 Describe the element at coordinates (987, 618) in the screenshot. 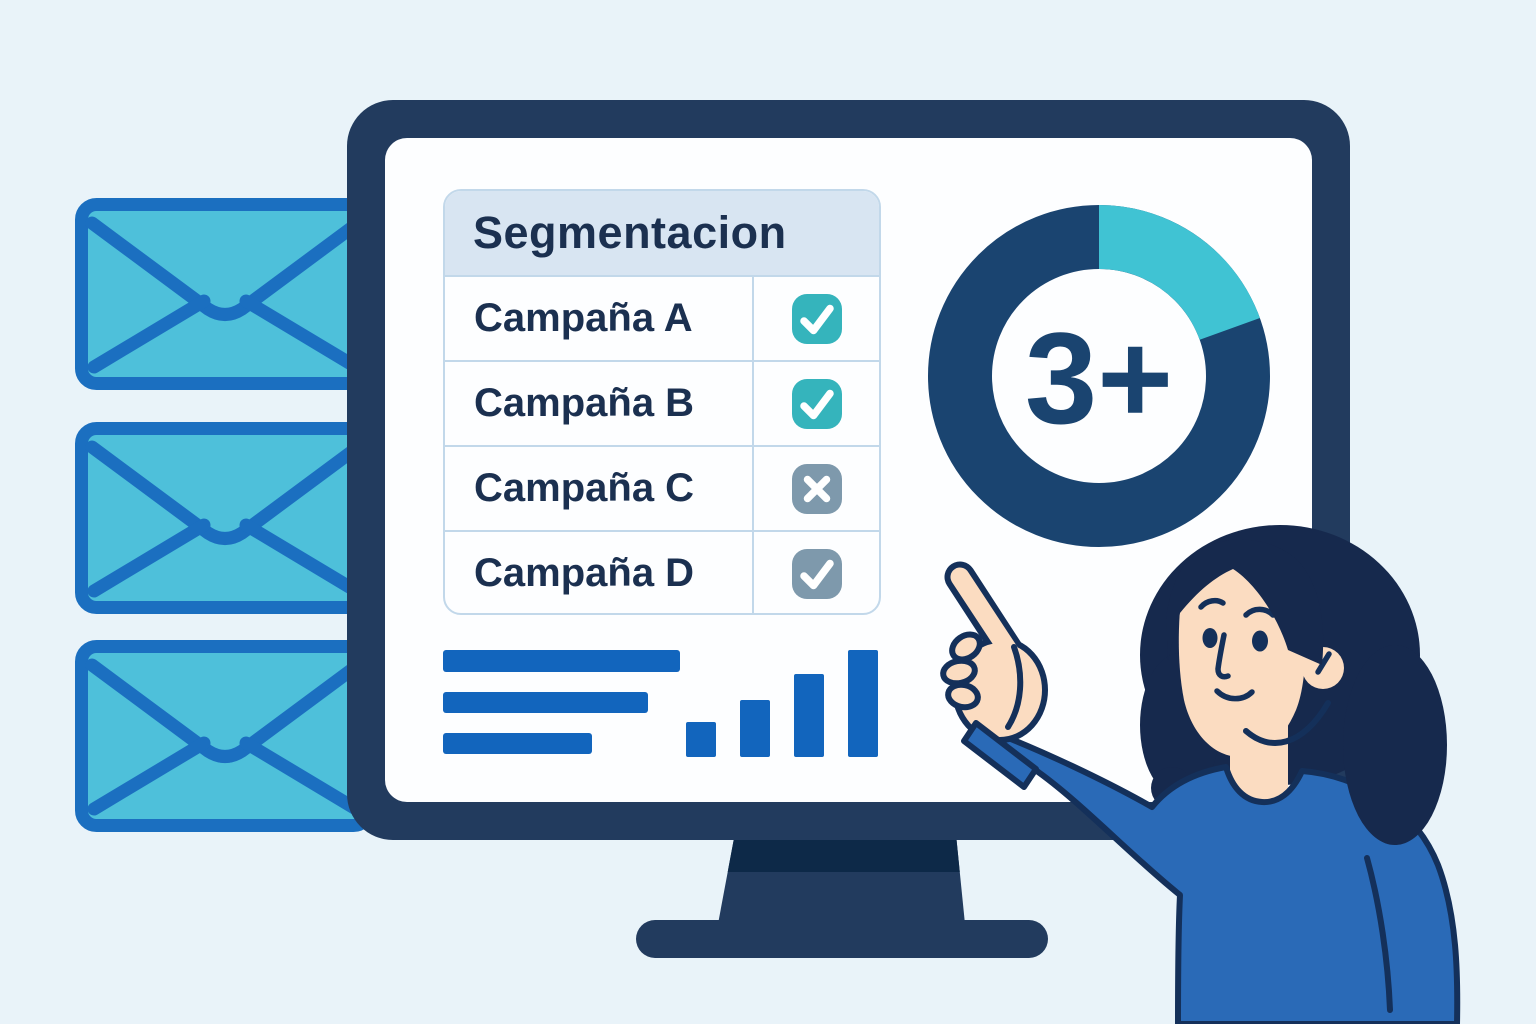

I see `index-finger` at that location.